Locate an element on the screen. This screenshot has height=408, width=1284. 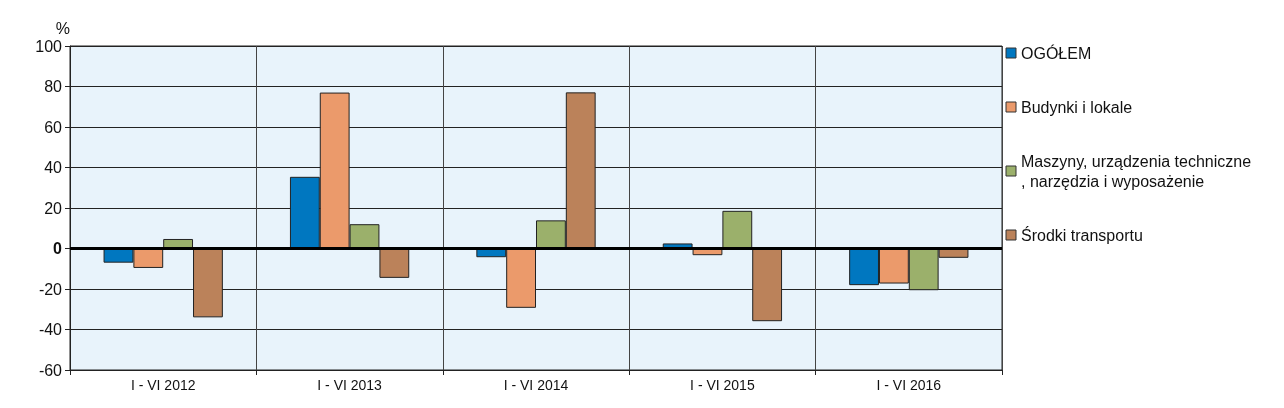
x-tick-label: I - VI 2016 is located at coordinates (909, 385).